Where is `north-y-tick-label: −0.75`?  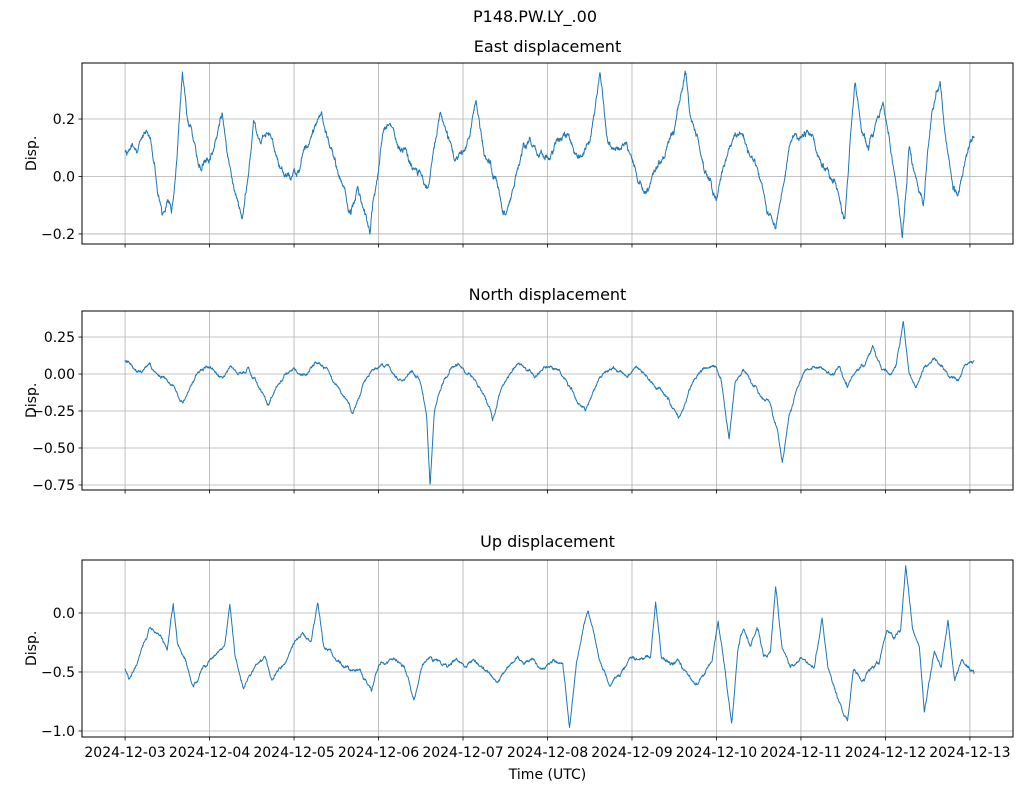 north-y-tick-label: −0.75 is located at coordinates (53, 486).